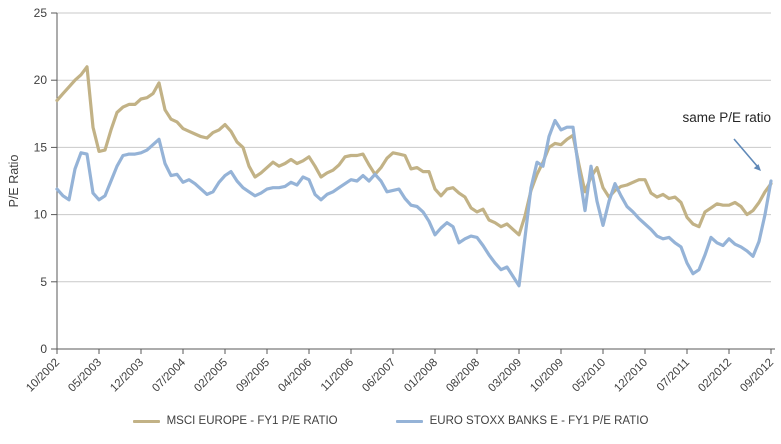 The width and height of the screenshot is (781, 444). I want to click on x-tick-label: 10/2002, so click(43, 376).